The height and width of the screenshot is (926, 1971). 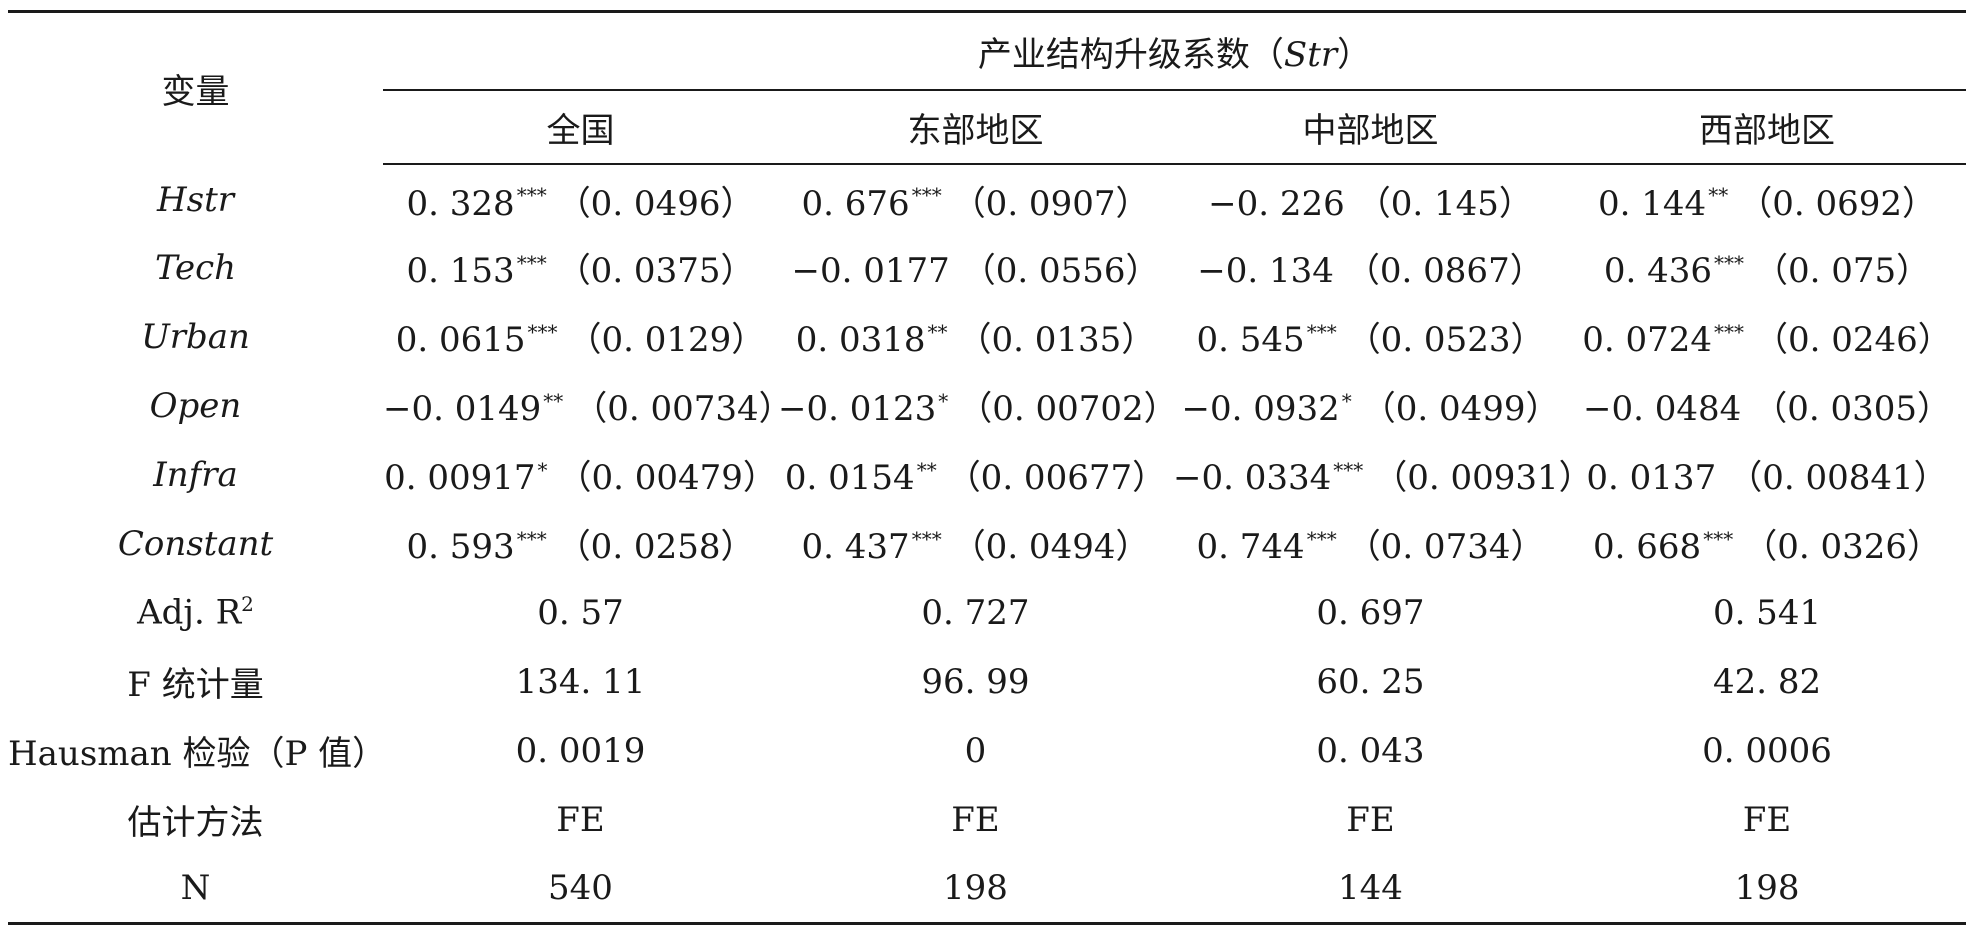 What do you see at coordinates (1651, 478) in the screenshot?
I see `coef-value: 0. 0137` at bounding box center [1651, 478].